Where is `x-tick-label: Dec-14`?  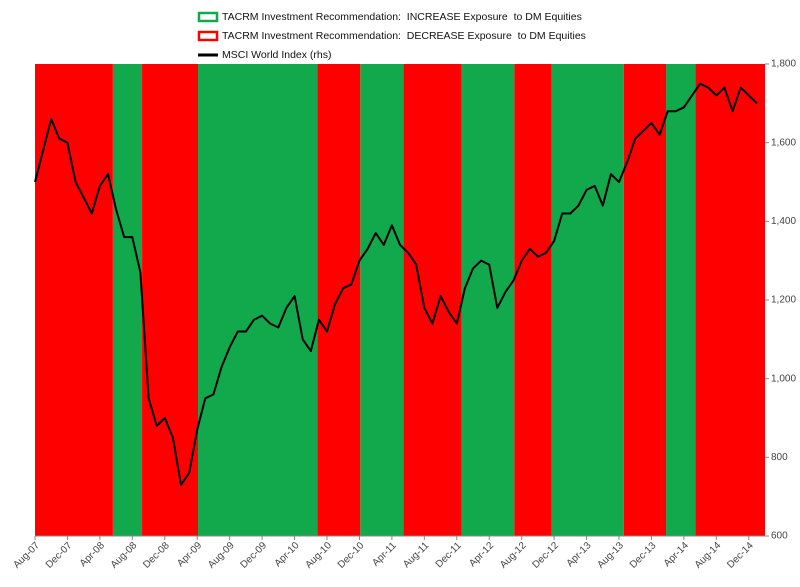
x-tick-label: Dec-14 is located at coordinates (740, 555).